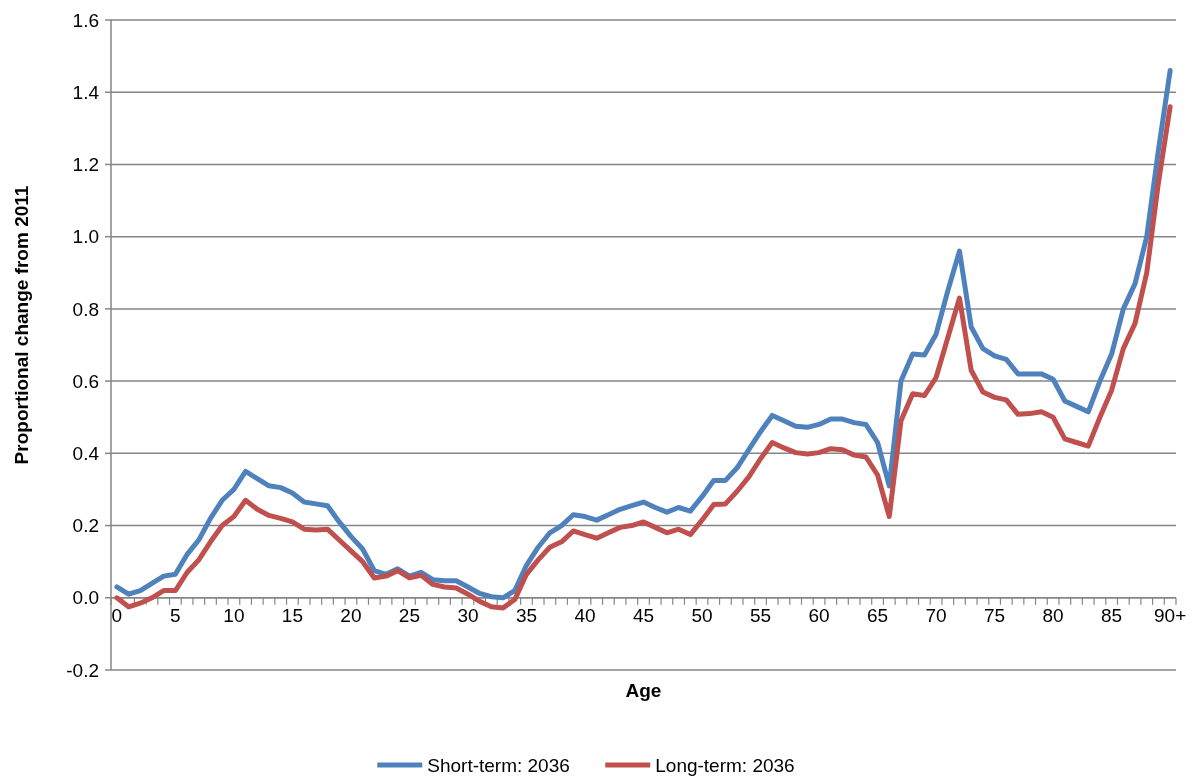 This screenshot has width=1200, height=780. I want to click on x-tick-label: 75, so click(995, 615).